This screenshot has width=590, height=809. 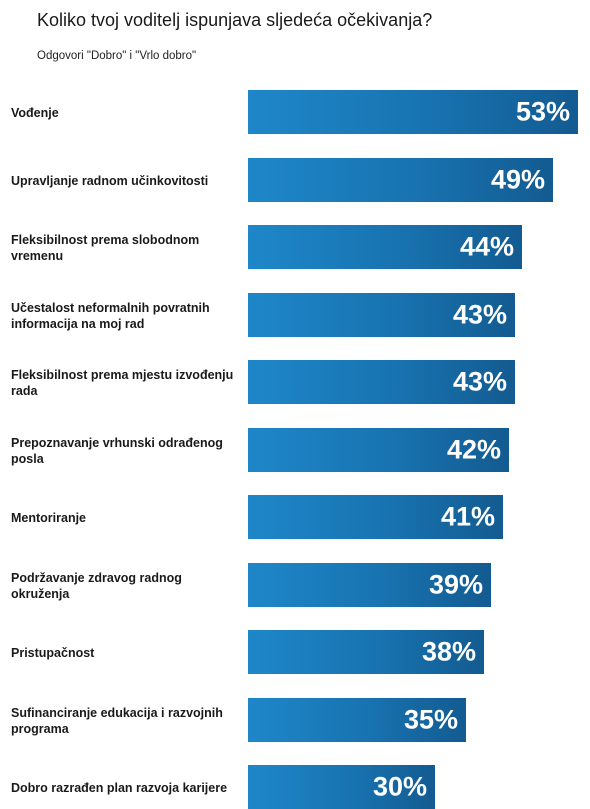 I want to click on bar: 41%, so click(x=375, y=517).